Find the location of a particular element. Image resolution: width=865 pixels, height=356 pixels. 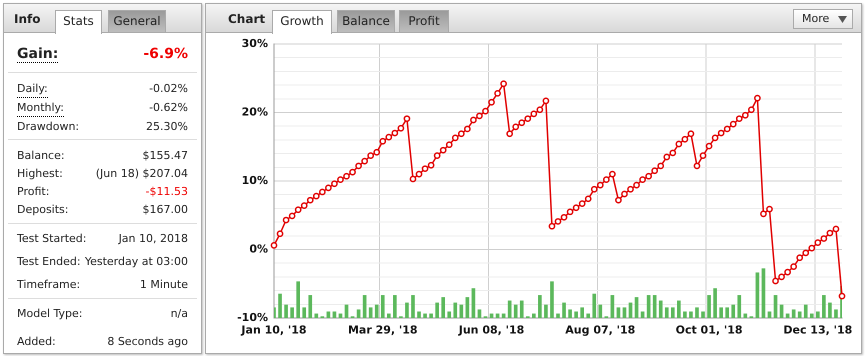

text: 8 Seconds ago is located at coordinates (147, 342).